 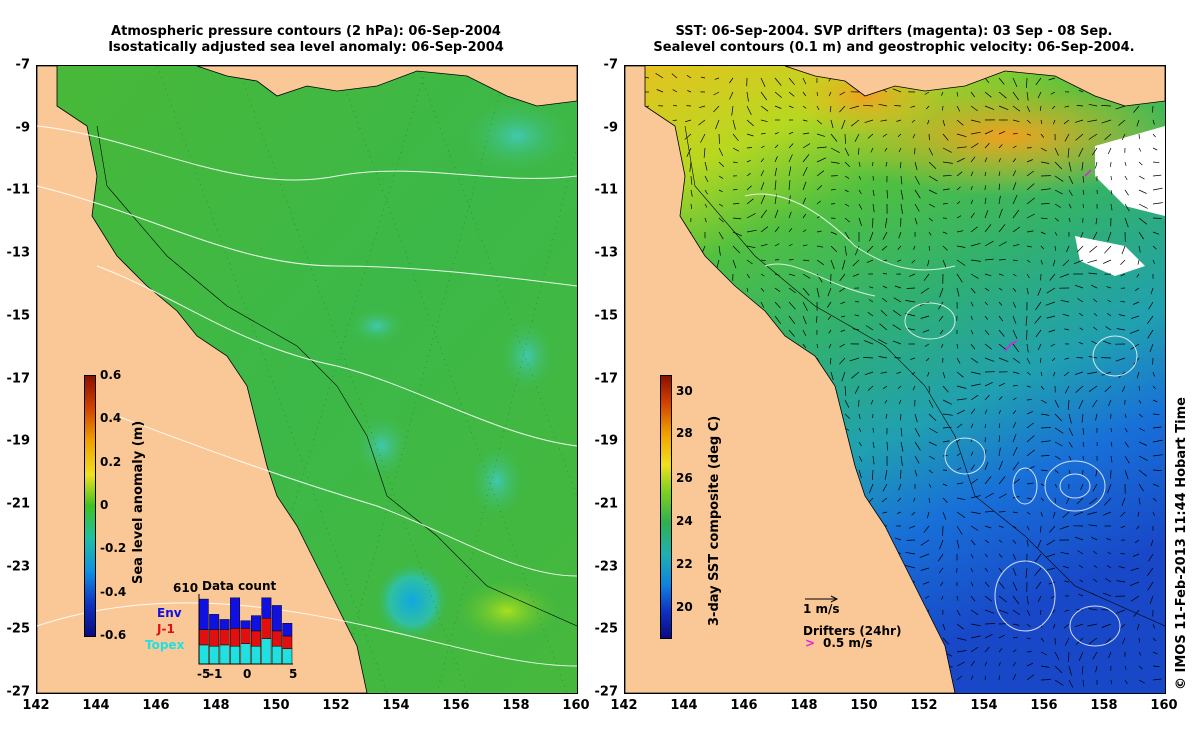 What do you see at coordinates (18, 316) in the screenshot?
I see `left-ytick: -15` at bounding box center [18, 316].